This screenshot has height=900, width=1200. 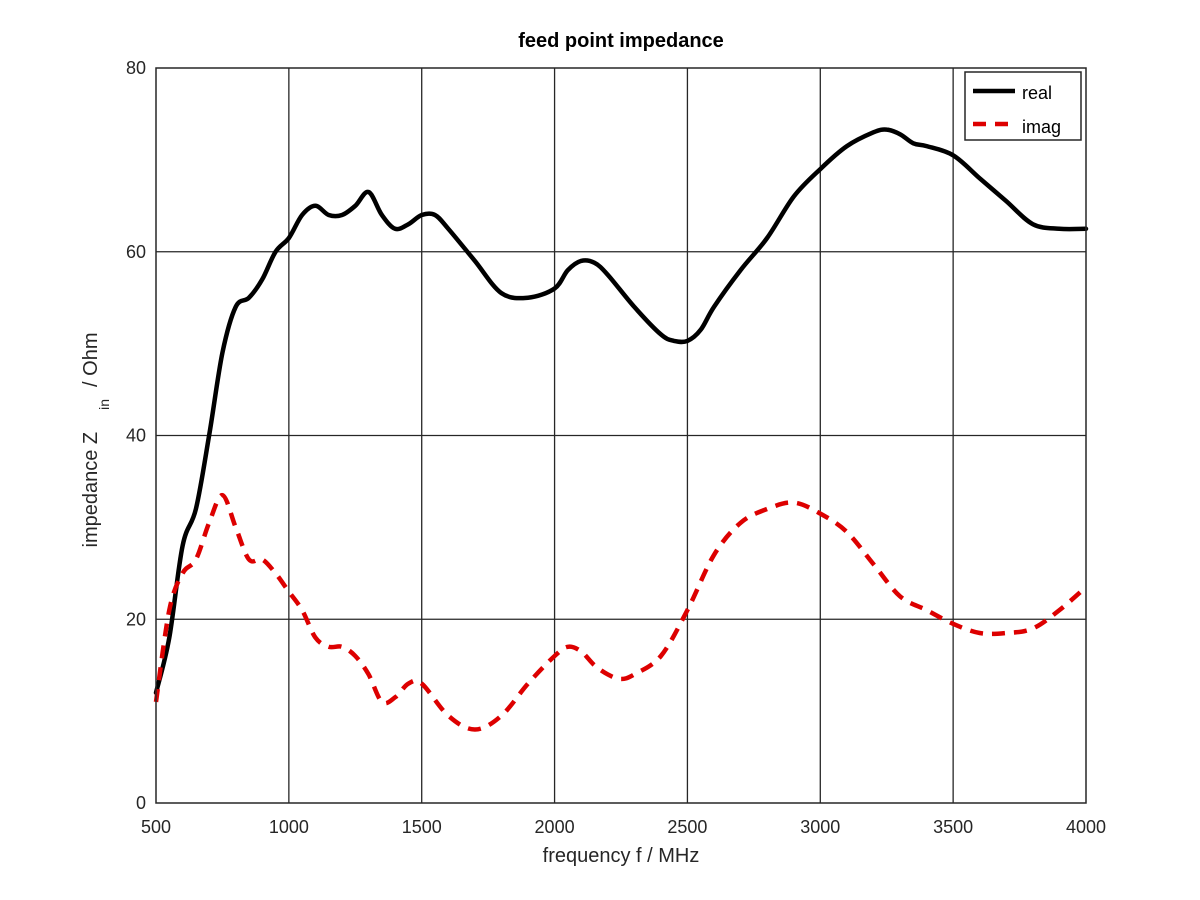 I want to click on x-tick-label: 4000, so click(x=1086, y=827).